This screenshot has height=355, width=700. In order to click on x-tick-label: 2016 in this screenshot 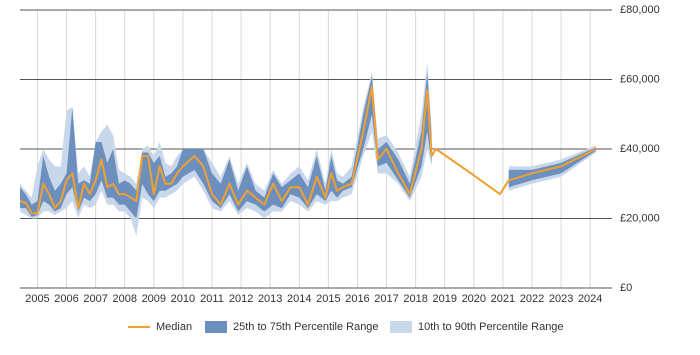, I will do `click(357, 299)`.